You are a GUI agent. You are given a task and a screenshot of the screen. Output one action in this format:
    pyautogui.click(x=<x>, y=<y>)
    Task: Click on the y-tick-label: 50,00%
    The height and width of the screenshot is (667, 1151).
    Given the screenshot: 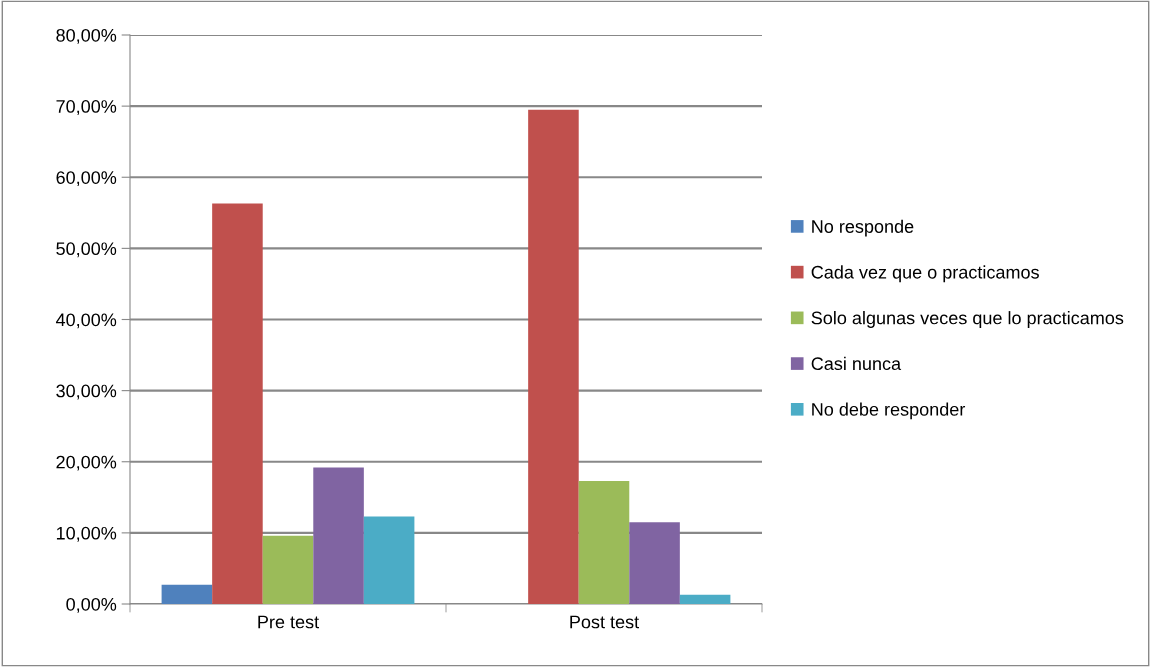 What is the action you would take?
    pyautogui.click(x=86, y=250)
    